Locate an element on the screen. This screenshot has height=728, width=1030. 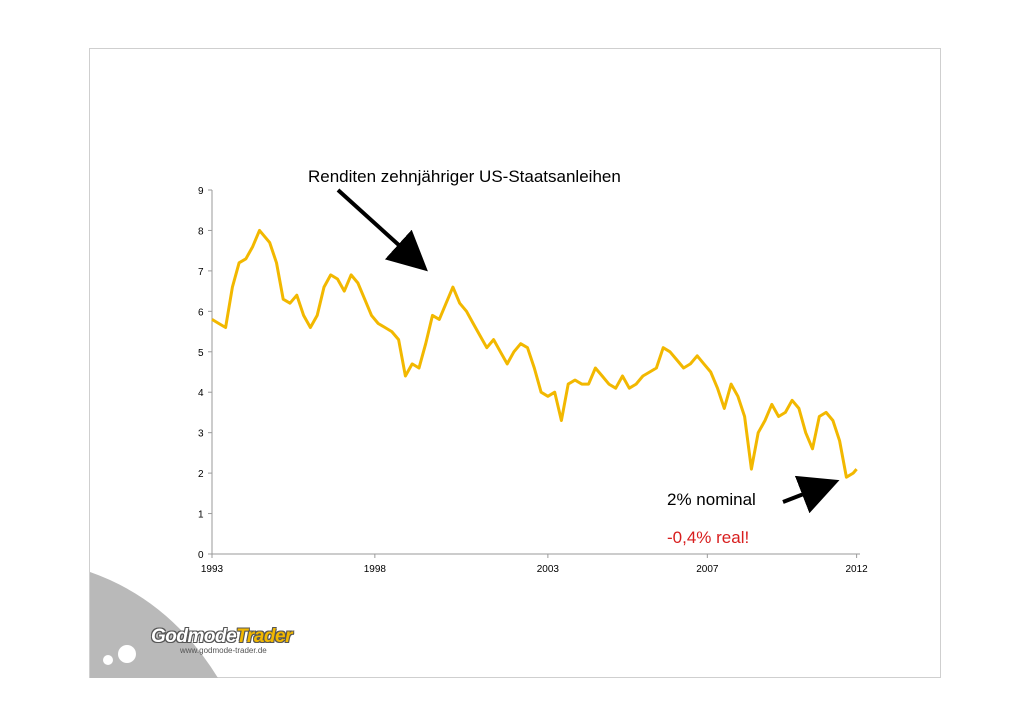
x-tick-label: 1993 is located at coordinates (212, 569).